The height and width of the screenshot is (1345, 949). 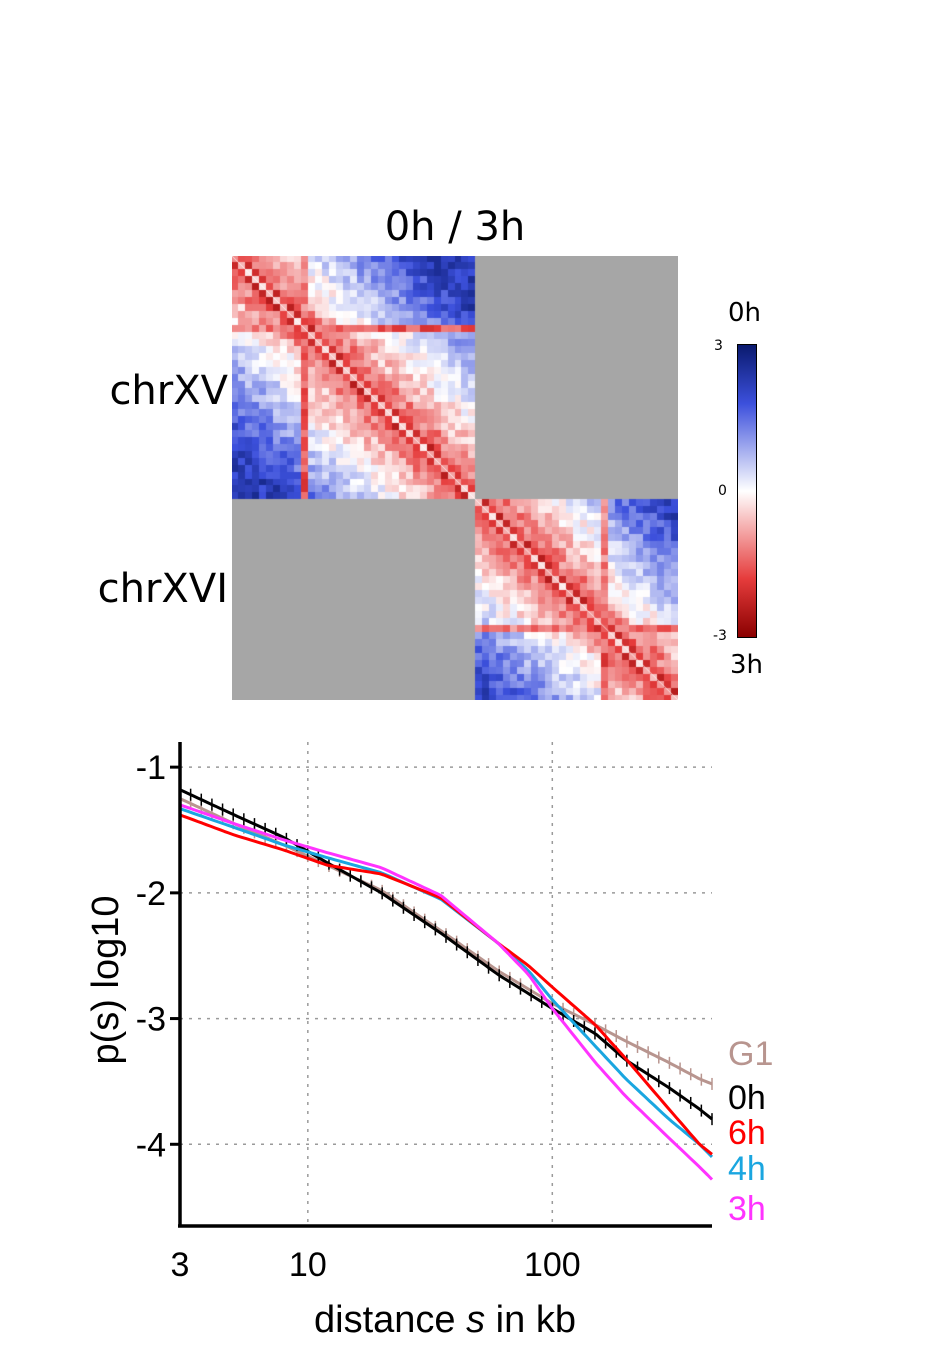 I want to click on series-label-0h: 0h, so click(x=747, y=1098).